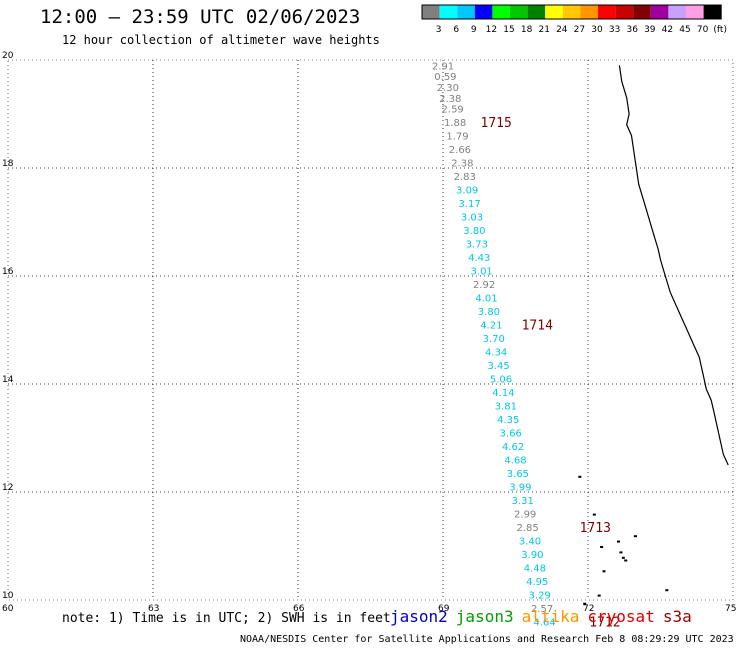  Describe the element at coordinates (443, 66) in the screenshot. I see `wave-height-label: 2.91` at that location.